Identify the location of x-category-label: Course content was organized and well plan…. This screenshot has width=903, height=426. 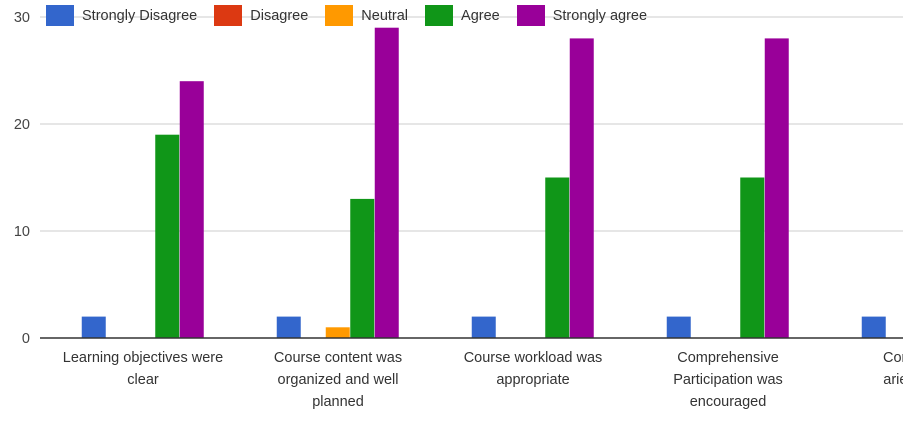
(338, 380).